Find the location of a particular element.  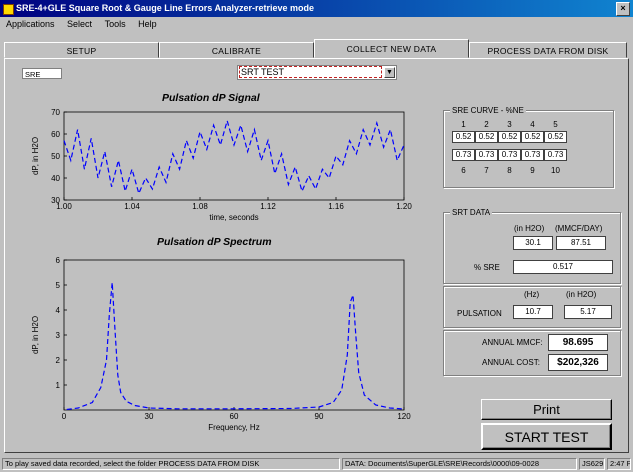

spectrum-ytick-label: 2 is located at coordinates (58, 360).